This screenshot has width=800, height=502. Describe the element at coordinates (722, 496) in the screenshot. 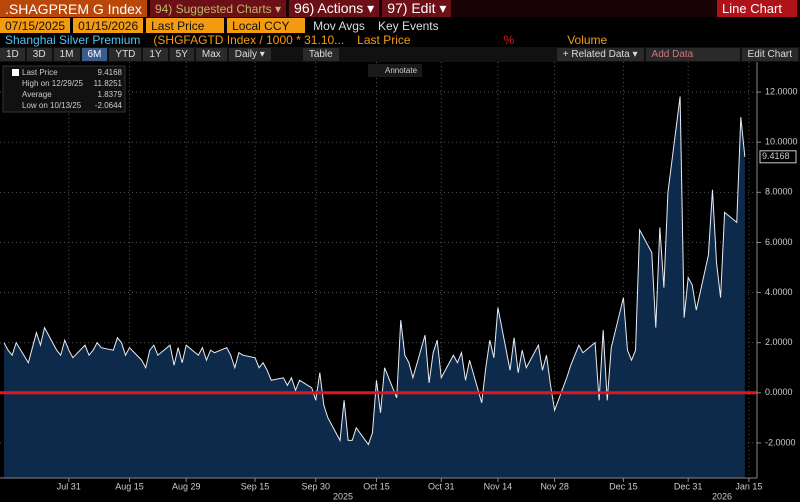

I see `year-label: 2026` at that location.